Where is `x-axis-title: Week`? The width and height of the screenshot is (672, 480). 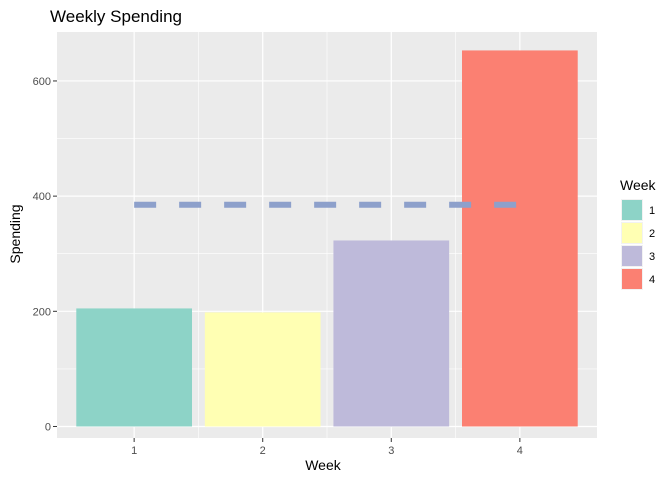 x-axis-title: Week is located at coordinates (323, 465).